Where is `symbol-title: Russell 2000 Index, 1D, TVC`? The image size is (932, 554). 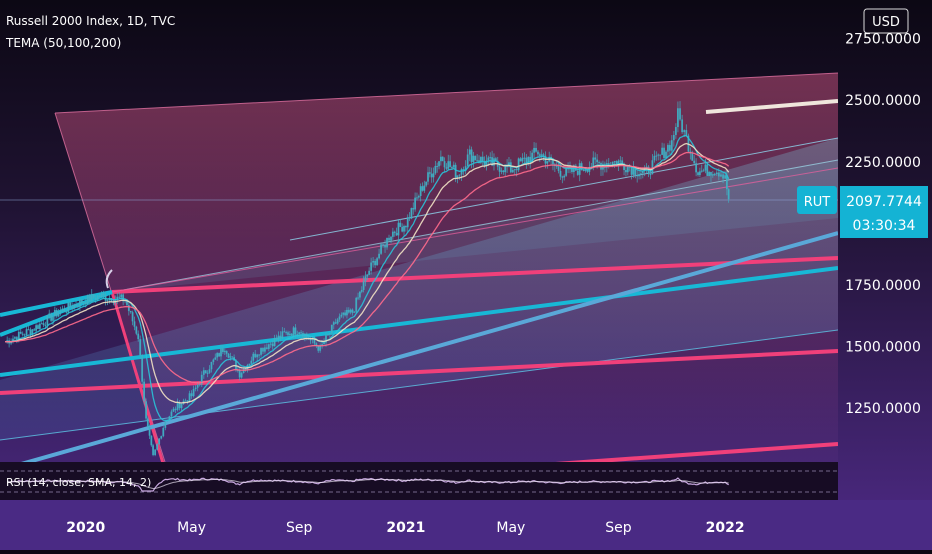
symbol-title: Russell 2000 Index, 1D, TVC is located at coordinates (90, 21).